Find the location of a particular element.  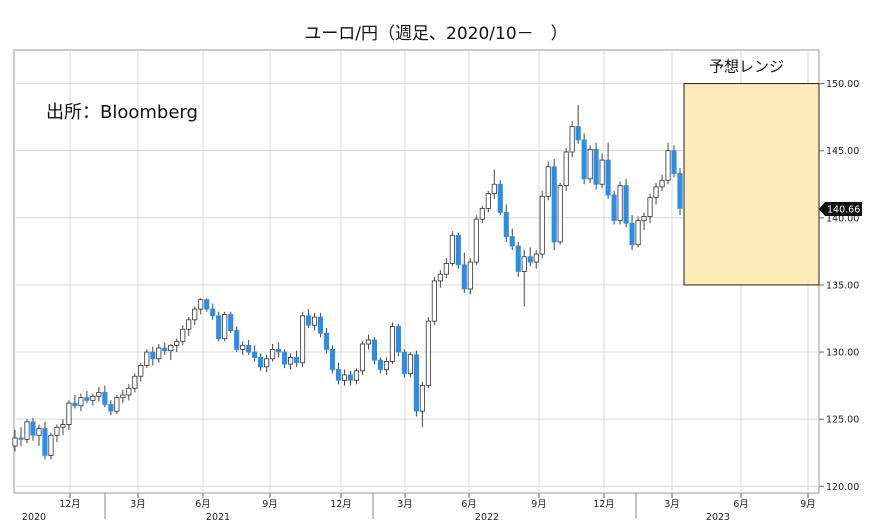

last-price-marker: 140.66 is located at coordinates (840, 208).